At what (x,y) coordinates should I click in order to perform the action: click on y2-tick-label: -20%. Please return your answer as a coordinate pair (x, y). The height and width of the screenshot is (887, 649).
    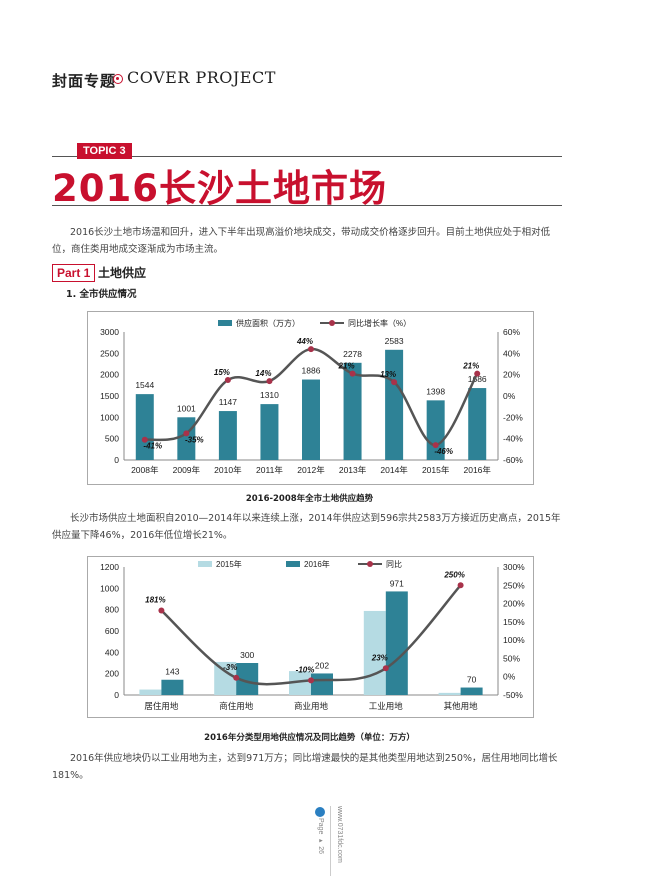
    Looking at the image, I should click on (513, 417).